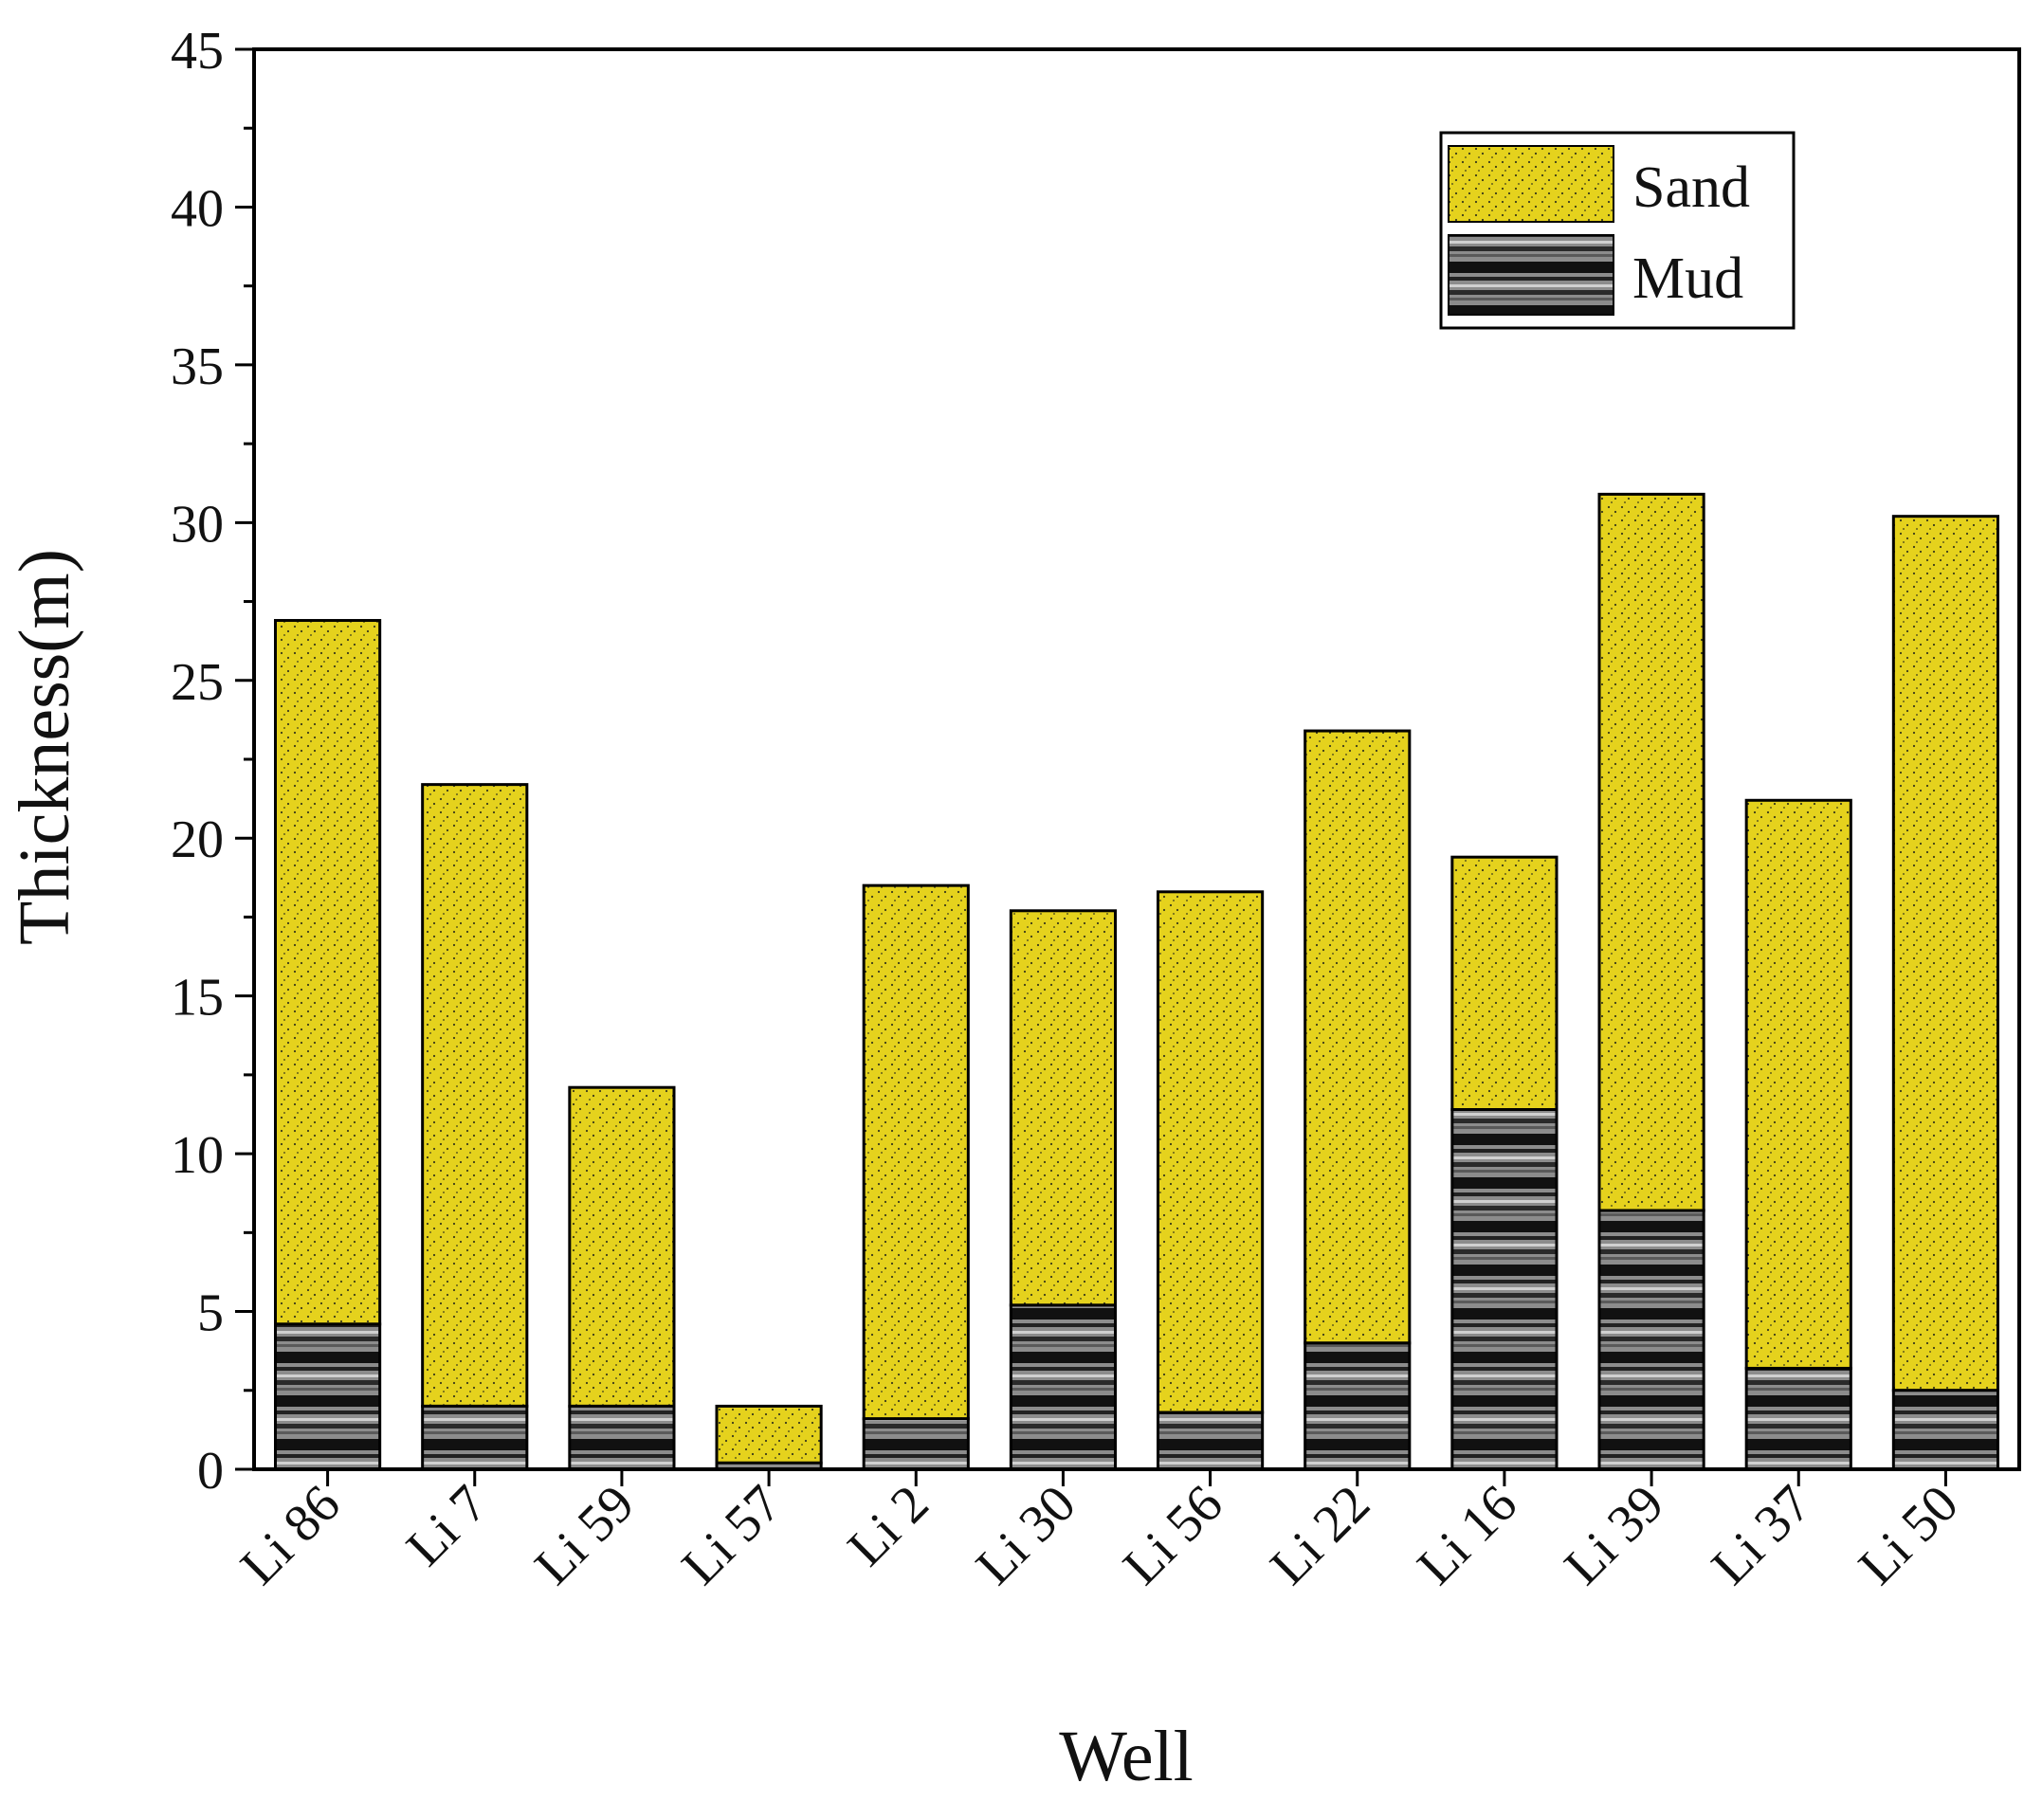  What do you see at coordinates (1531, 275) in the screenshot?
I see `legend-swatch-mud` at bounding box center [1531, 275].